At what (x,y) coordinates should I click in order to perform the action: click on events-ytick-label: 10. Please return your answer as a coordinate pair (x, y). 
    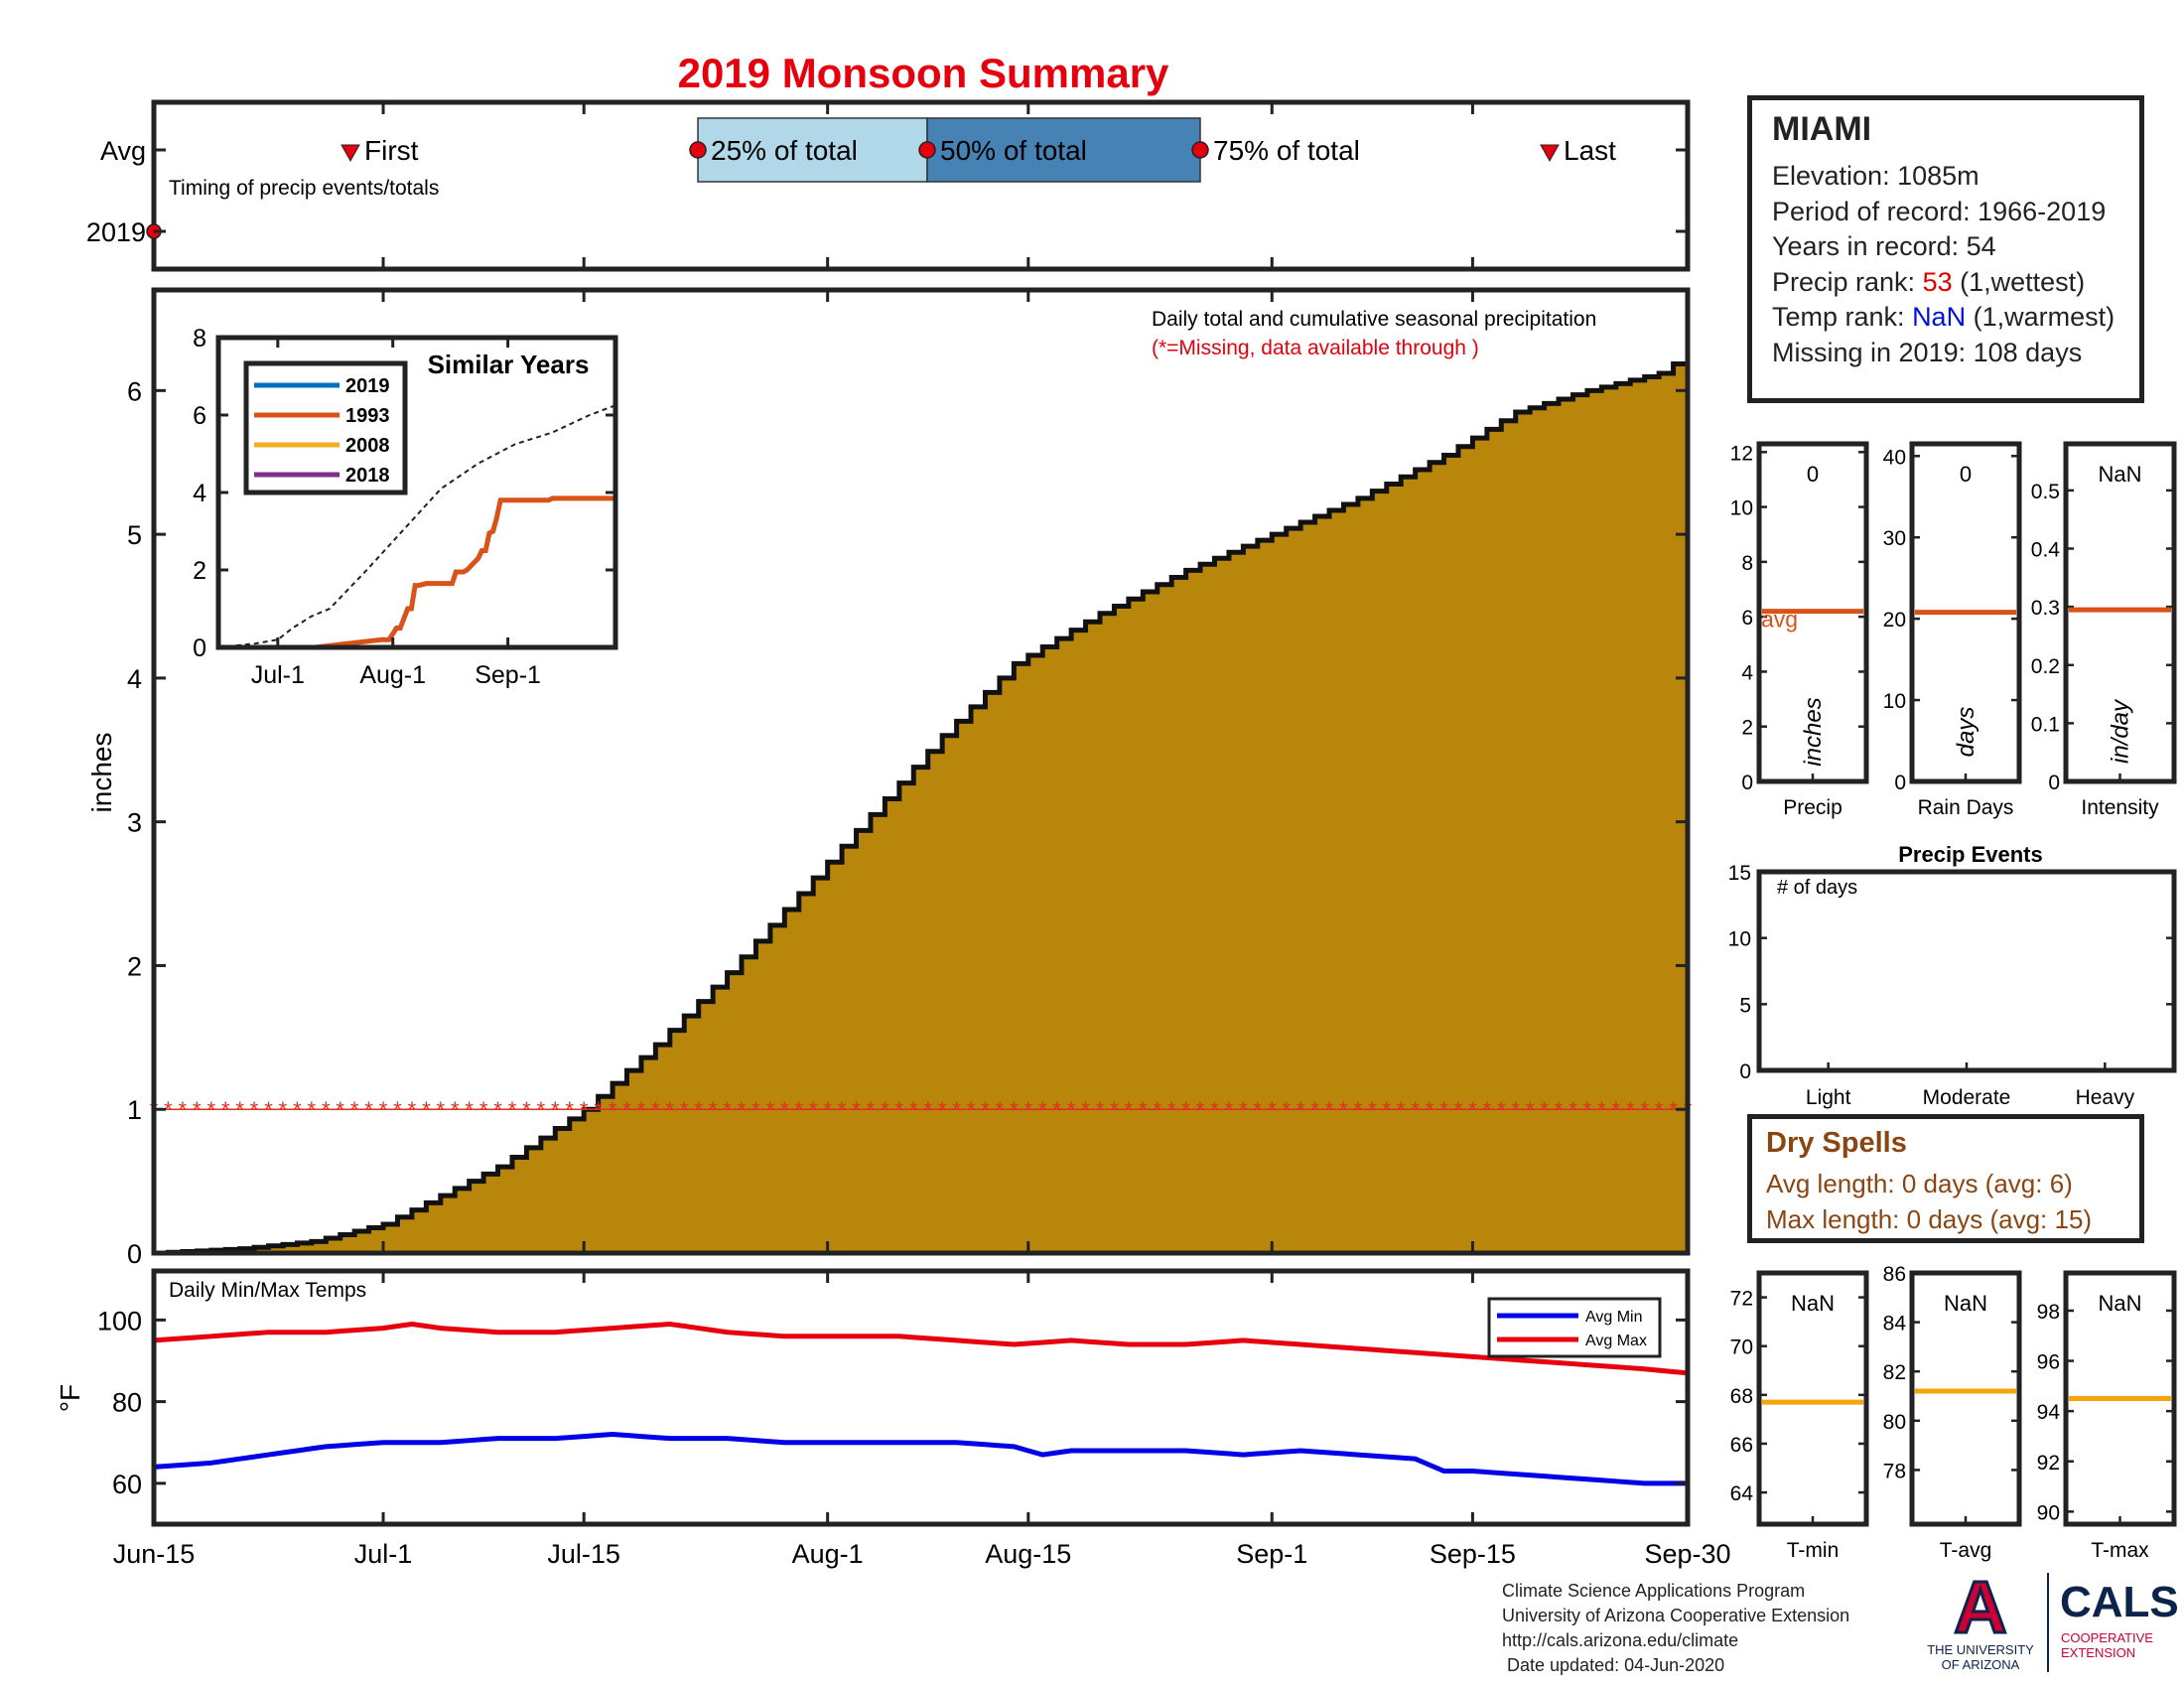
    Looking at the image, I should click on (1739, 939).